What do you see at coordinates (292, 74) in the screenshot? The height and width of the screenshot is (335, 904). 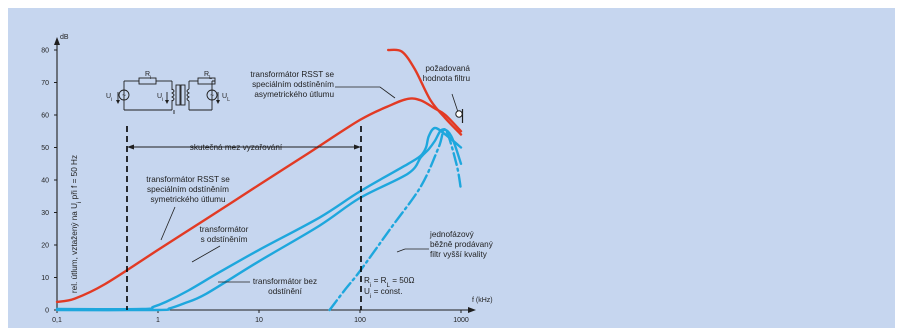 I see `annotation-rsst-asym: transformátor RSST se` at bounding box center [292, 74].